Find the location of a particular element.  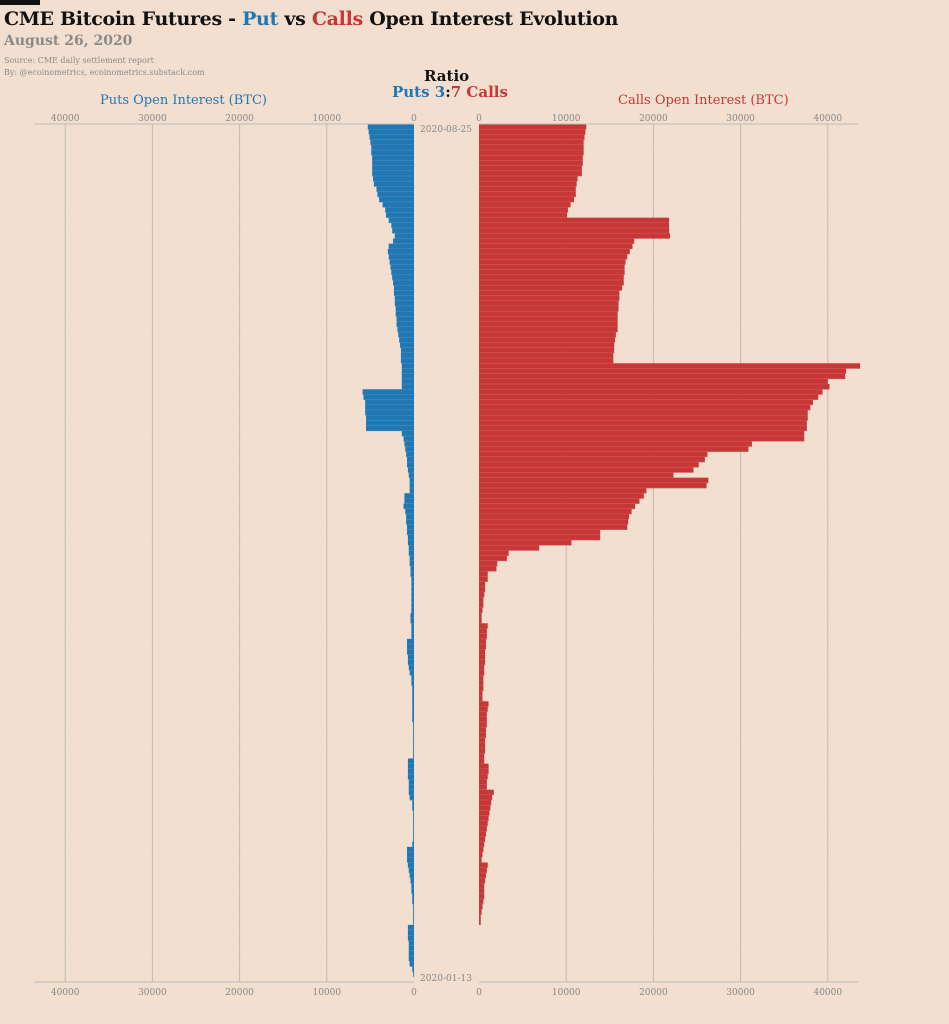

puts-axis-title: Puts Open Interest (BTC) is located at coordinates (184, 100).